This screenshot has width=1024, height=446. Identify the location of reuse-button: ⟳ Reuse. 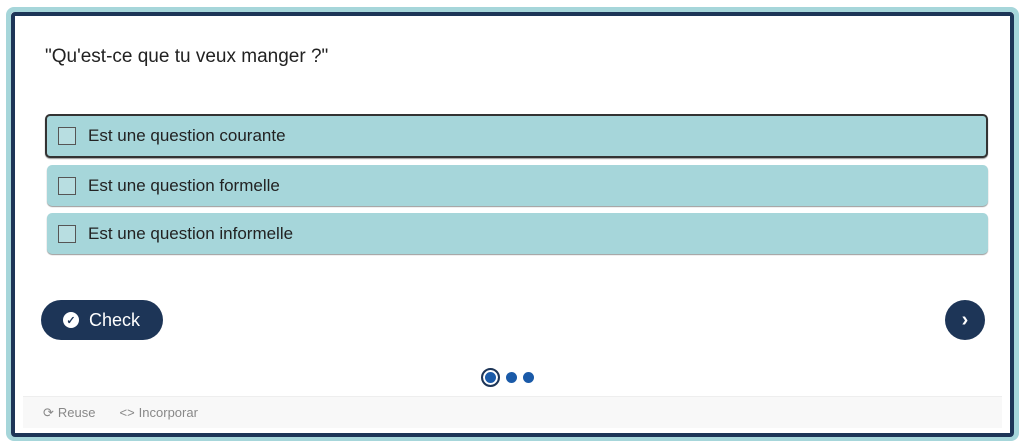
(69, 413).